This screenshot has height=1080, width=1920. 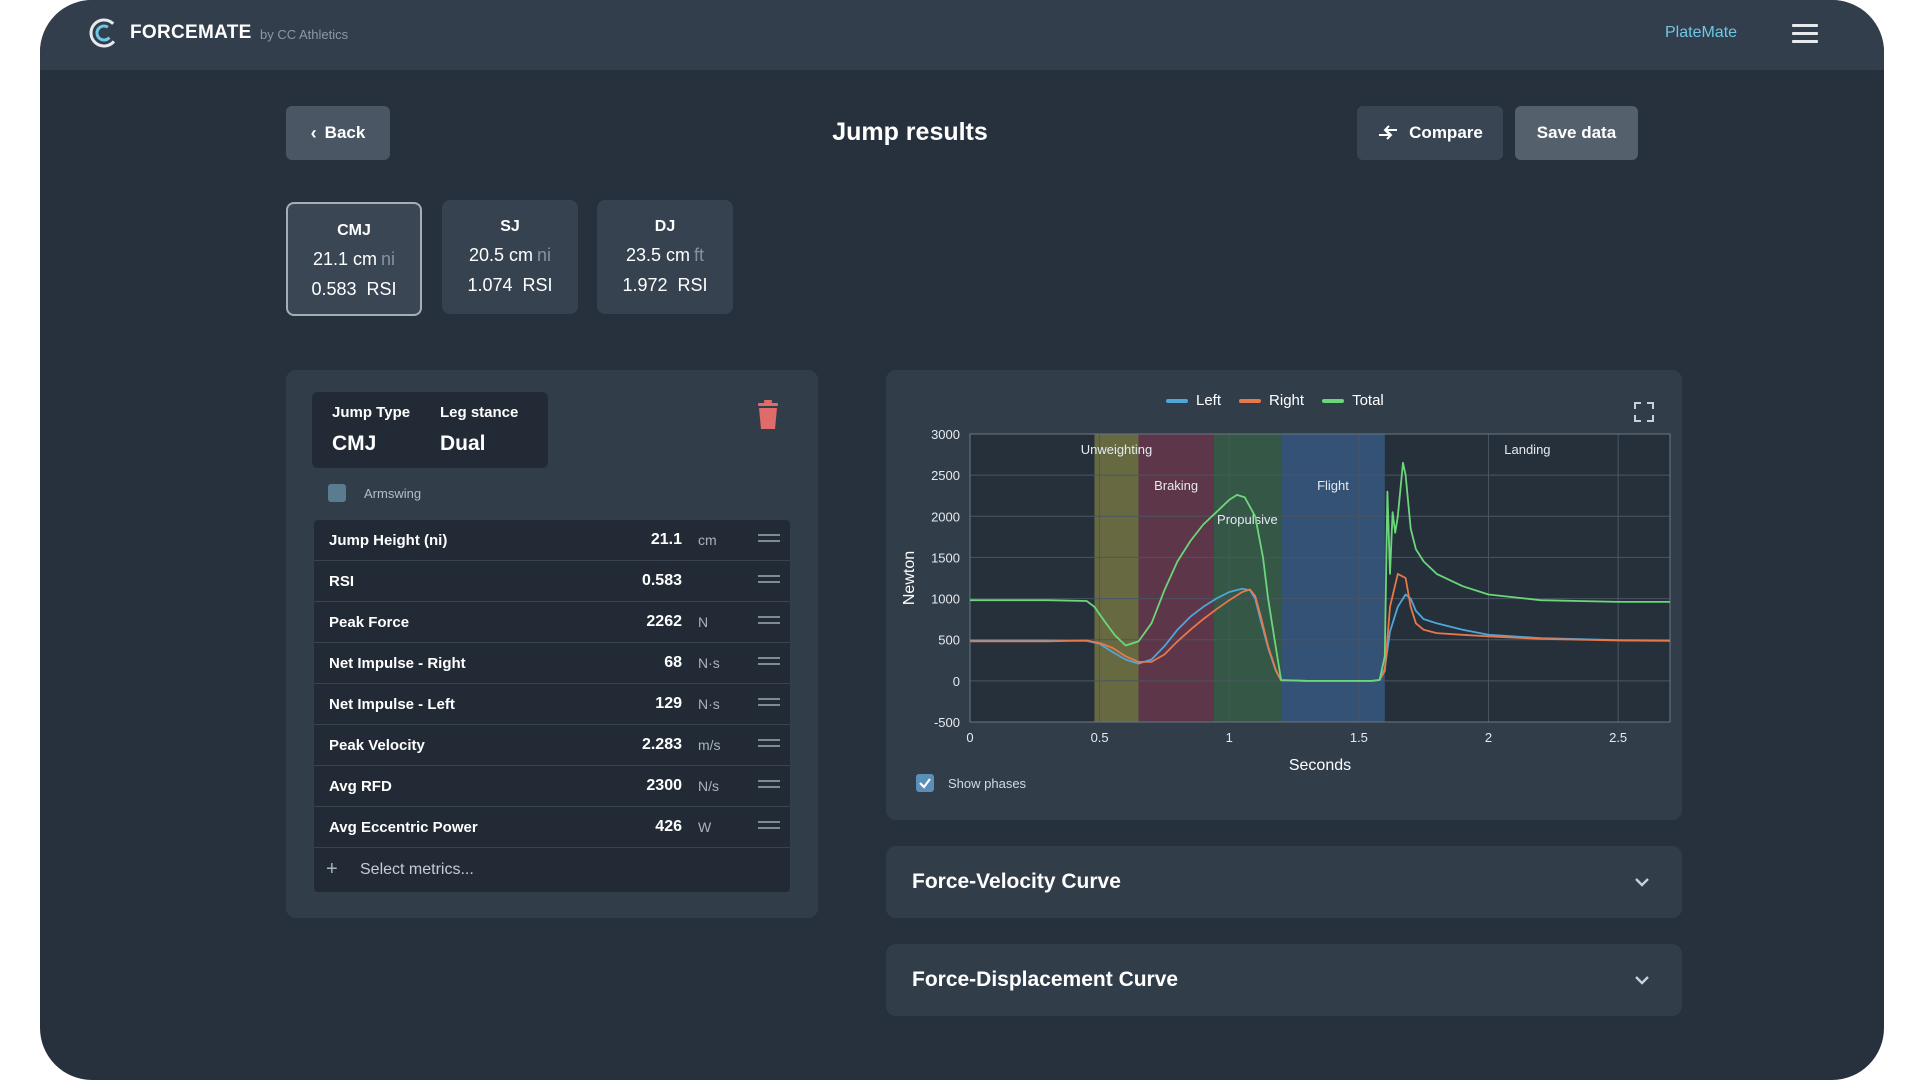 I want to click on phase-label: Flight, so click(x=1333, y=485).